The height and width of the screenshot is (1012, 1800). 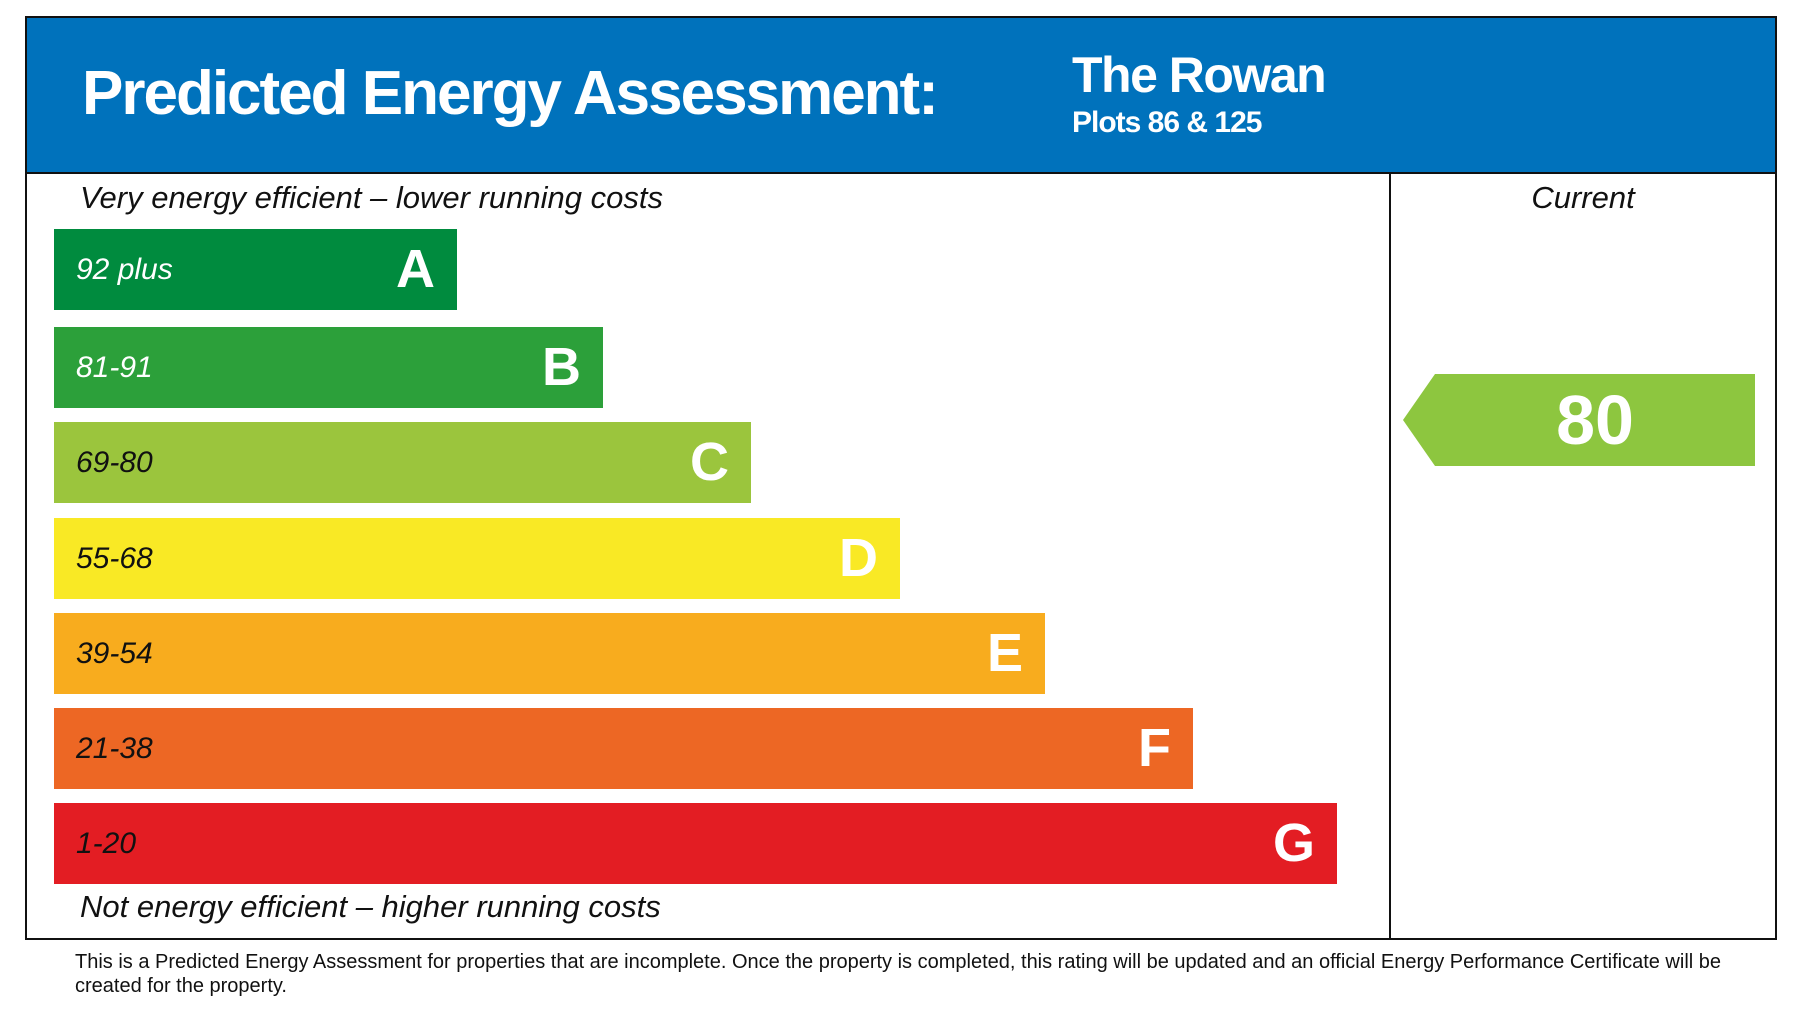 I want to click on band-bar-f: 21-38 F, so click(x=623, y=748).